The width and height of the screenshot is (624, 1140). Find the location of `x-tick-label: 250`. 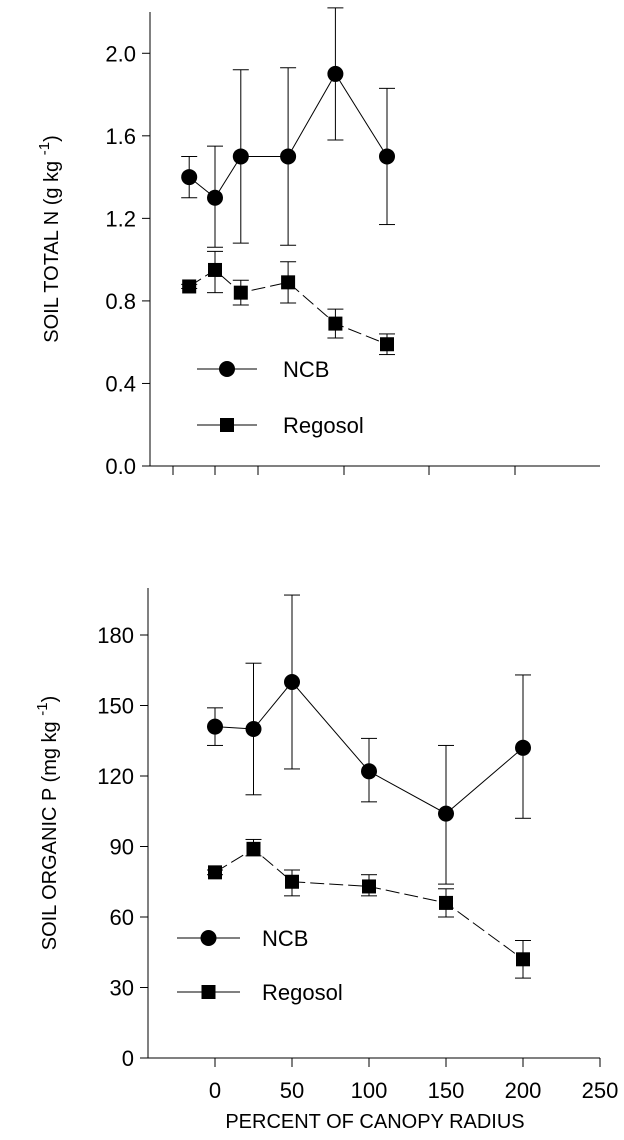

x-tick-label: 250 is located at coordinates (600, 1090).